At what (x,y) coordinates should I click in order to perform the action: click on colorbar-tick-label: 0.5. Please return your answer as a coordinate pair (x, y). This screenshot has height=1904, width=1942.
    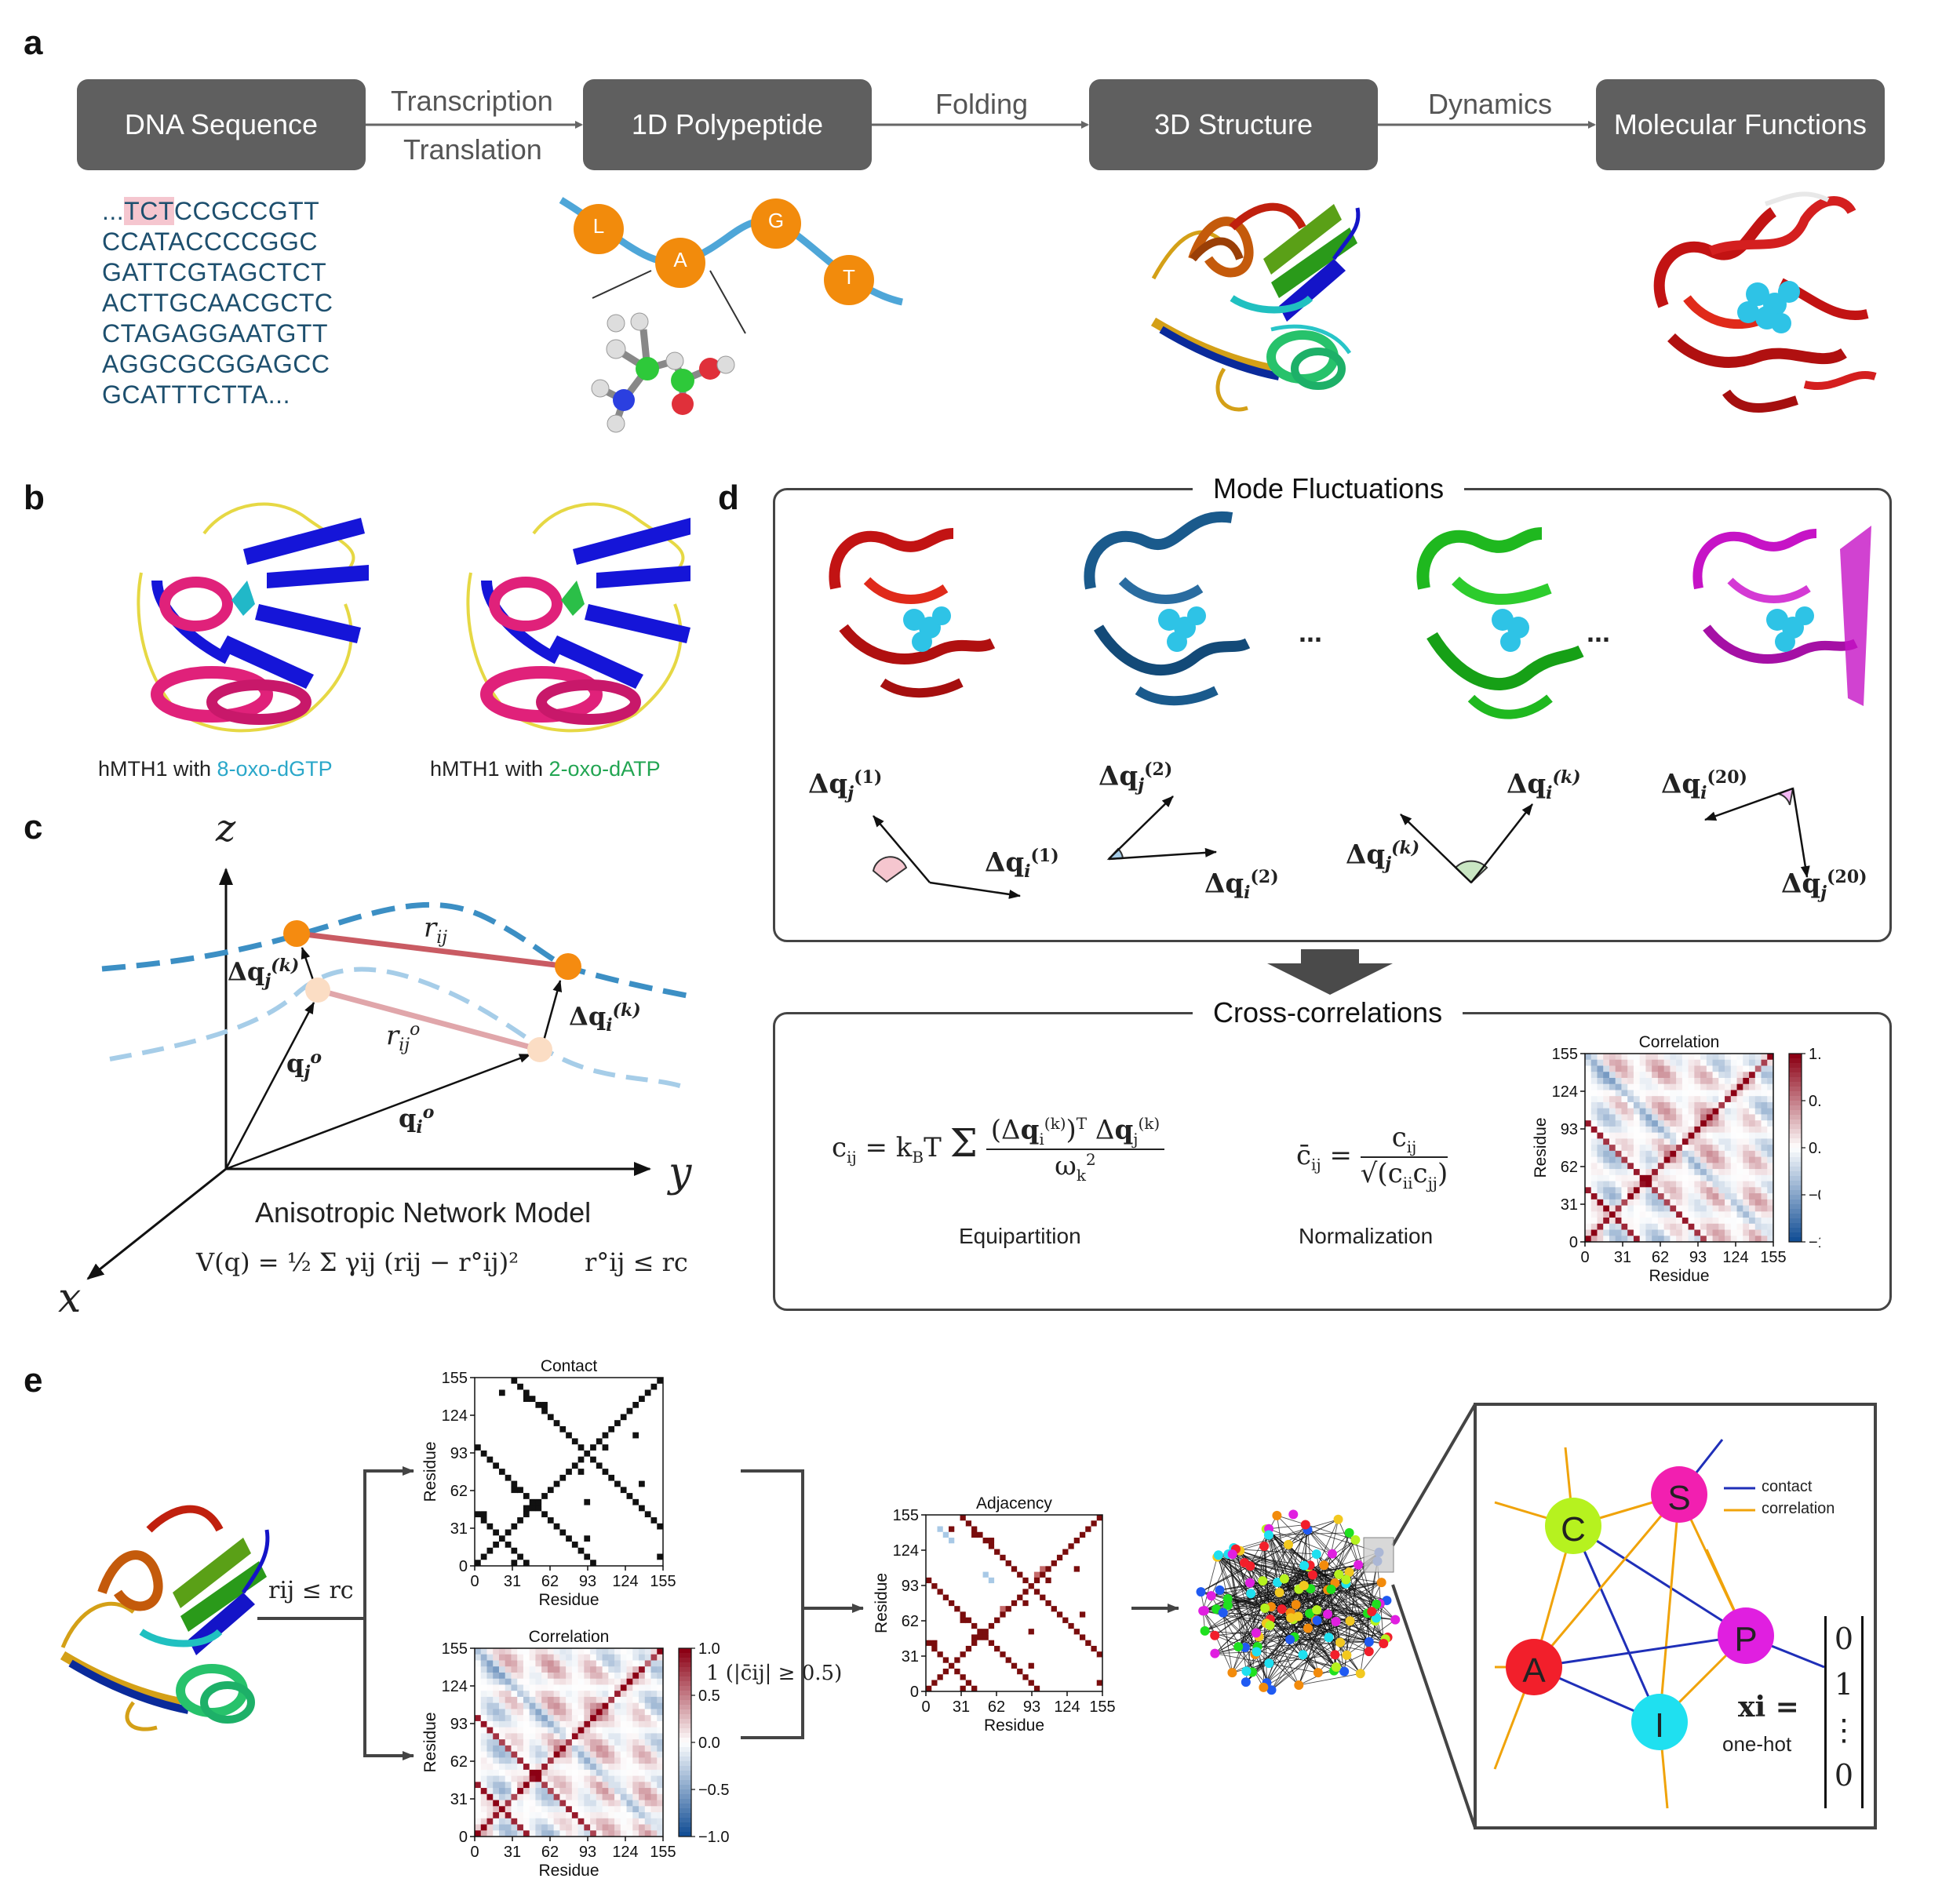
    Looking at the image, I should click on (709, 1696).